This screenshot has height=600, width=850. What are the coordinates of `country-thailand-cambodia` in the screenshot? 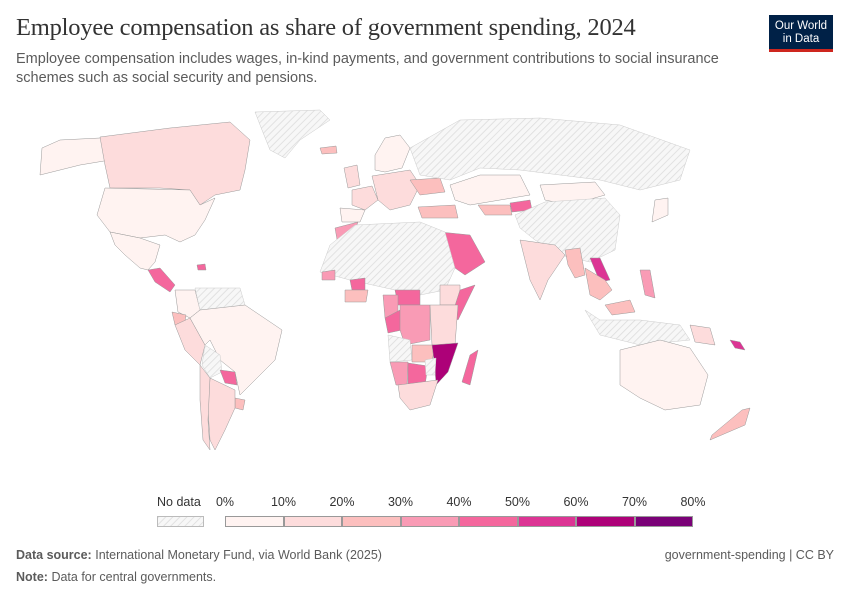 It's located at (598, 284).